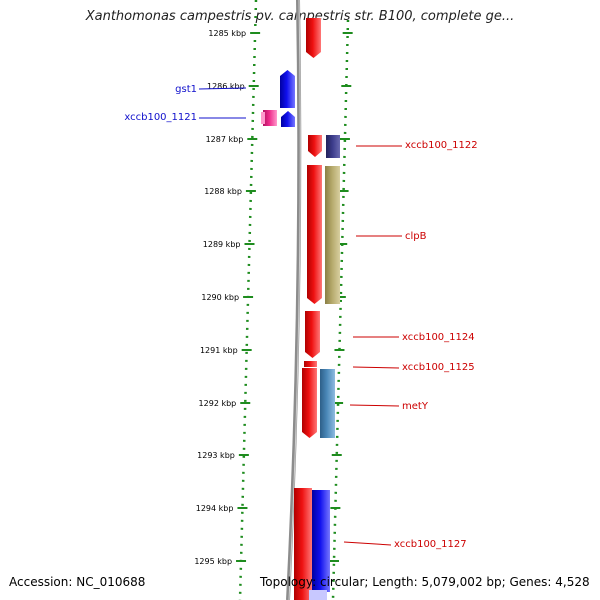 This screenshot has height=600, width=600. What do you see at coordinates (77, 582) in the screenshot?
I see `accession-text: Accession: NC_010688` at bounding box center [77, 582].